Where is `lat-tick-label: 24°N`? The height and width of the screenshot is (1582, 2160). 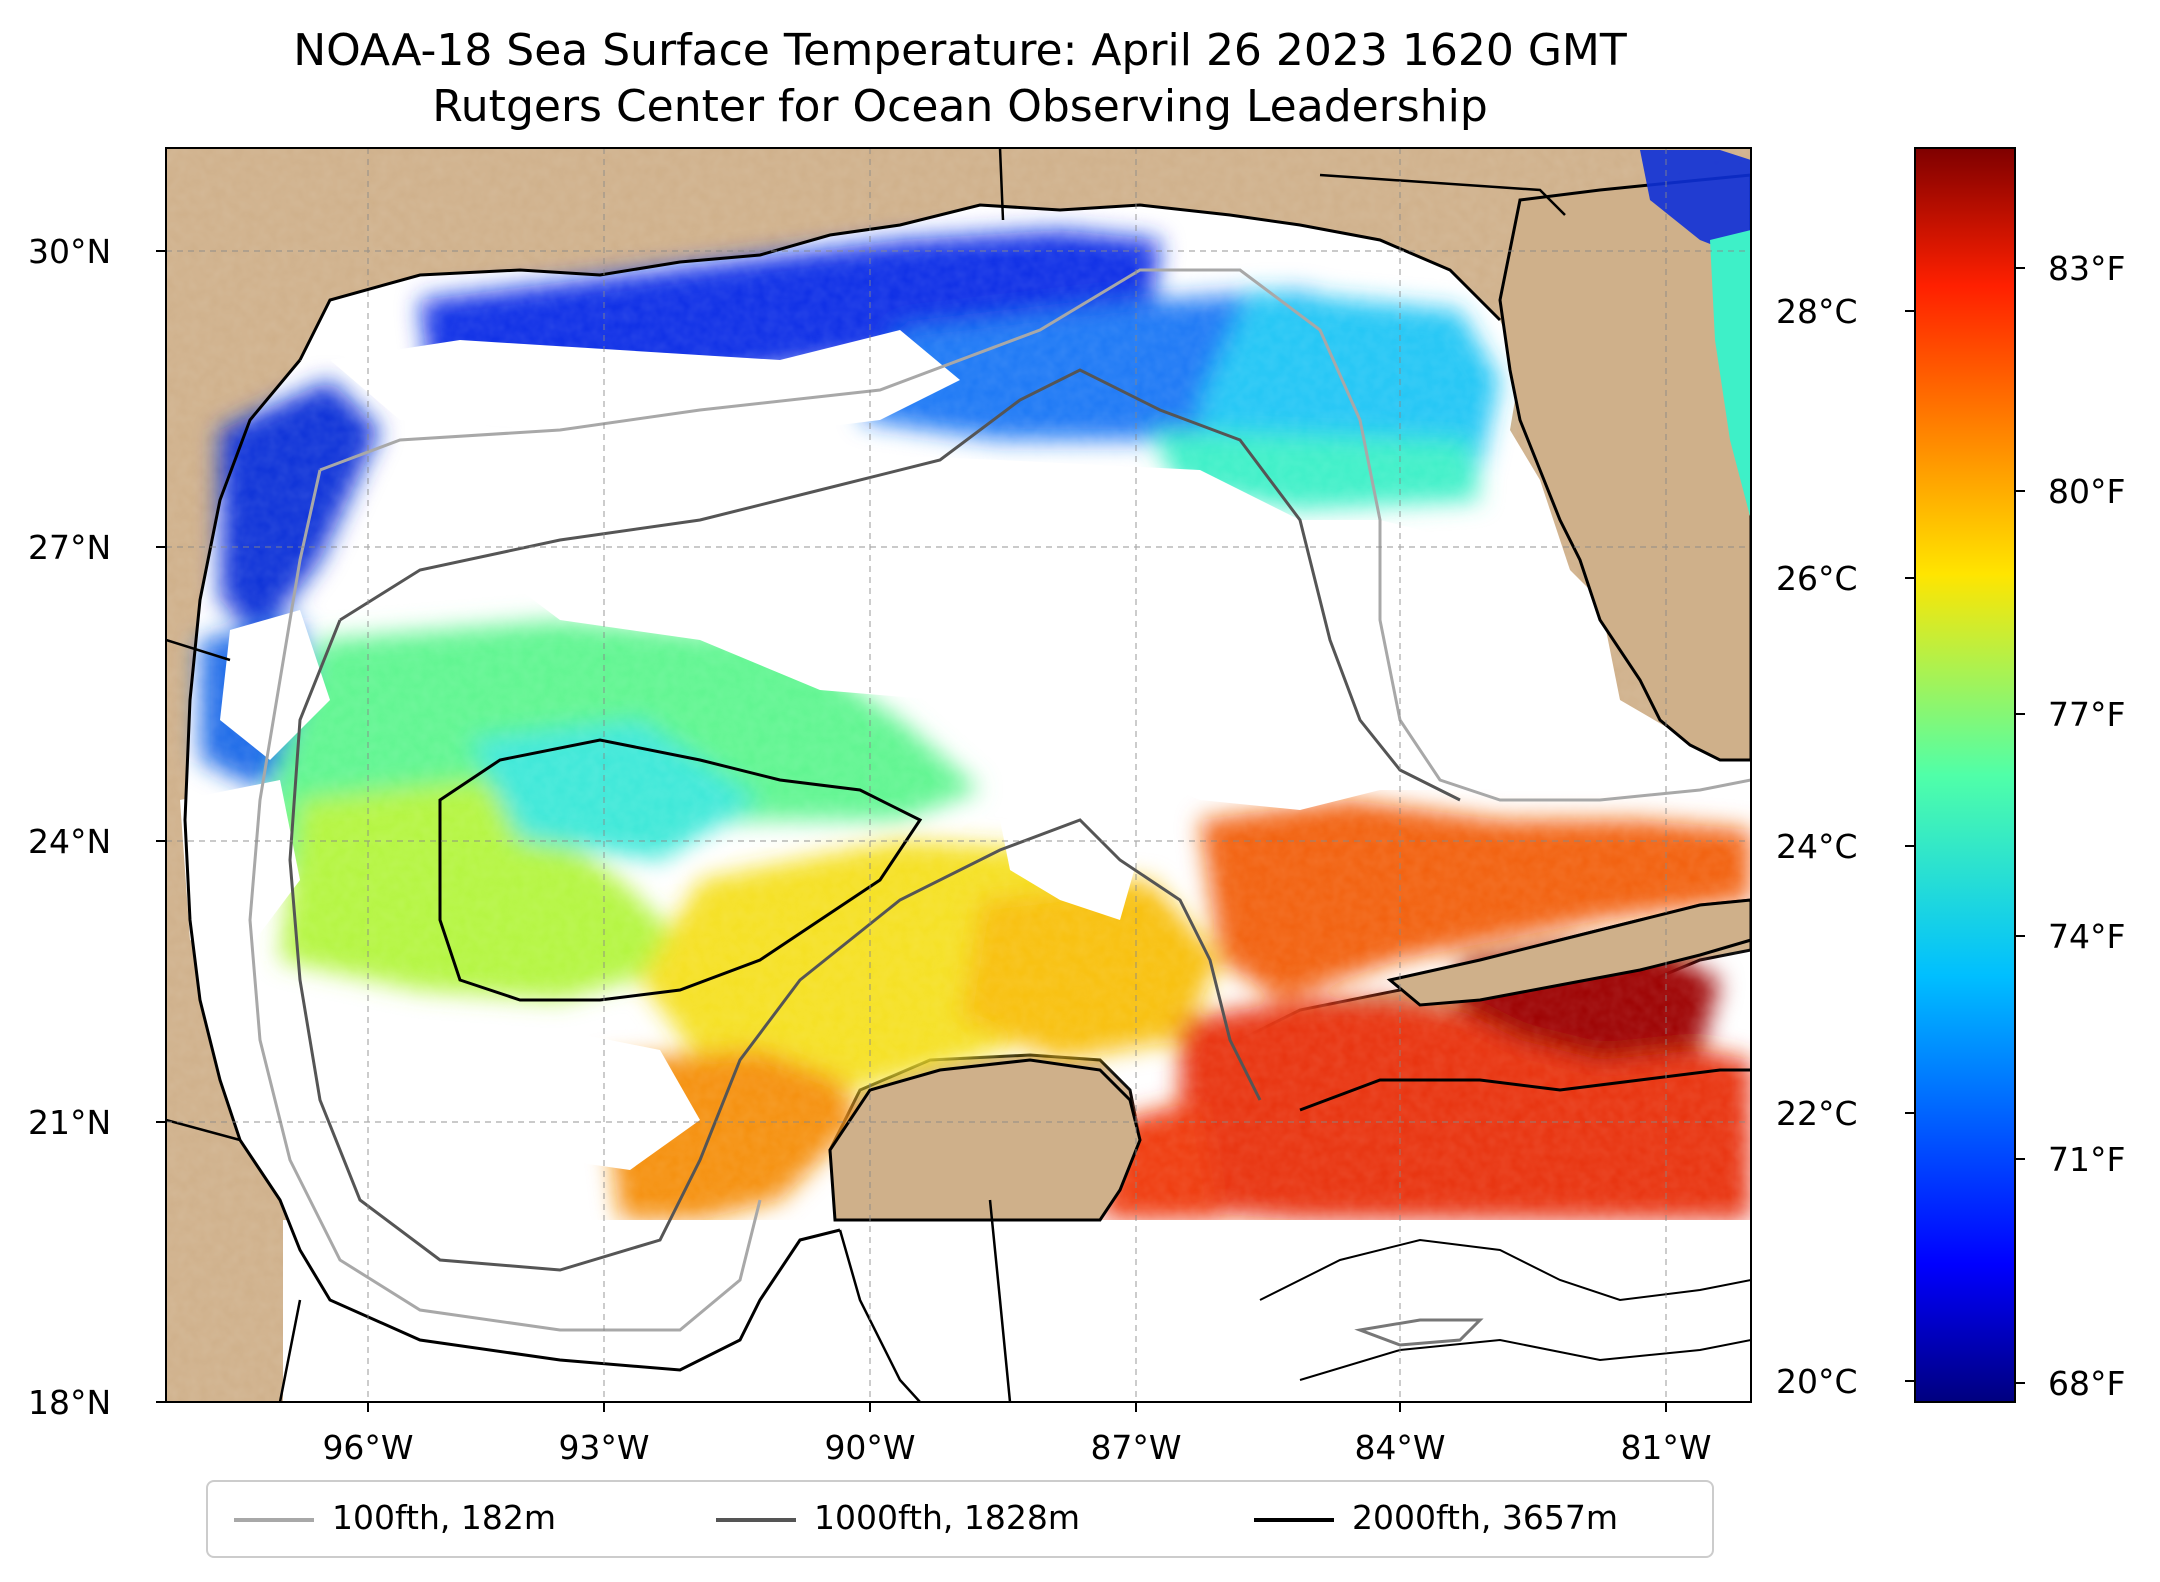
lat-tick-label: 24°N is located at coordinates (70, 841).